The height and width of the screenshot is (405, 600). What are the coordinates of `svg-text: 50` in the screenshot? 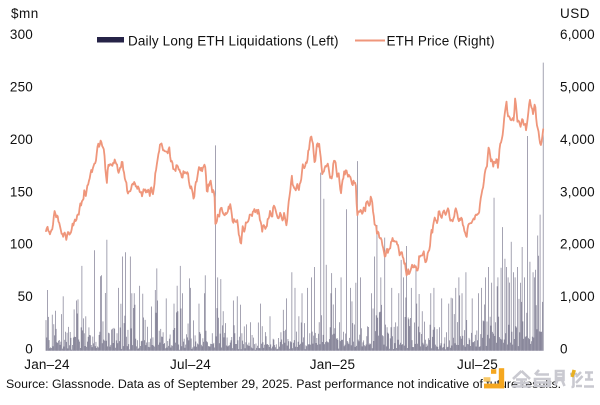 It's located at (25, 296).